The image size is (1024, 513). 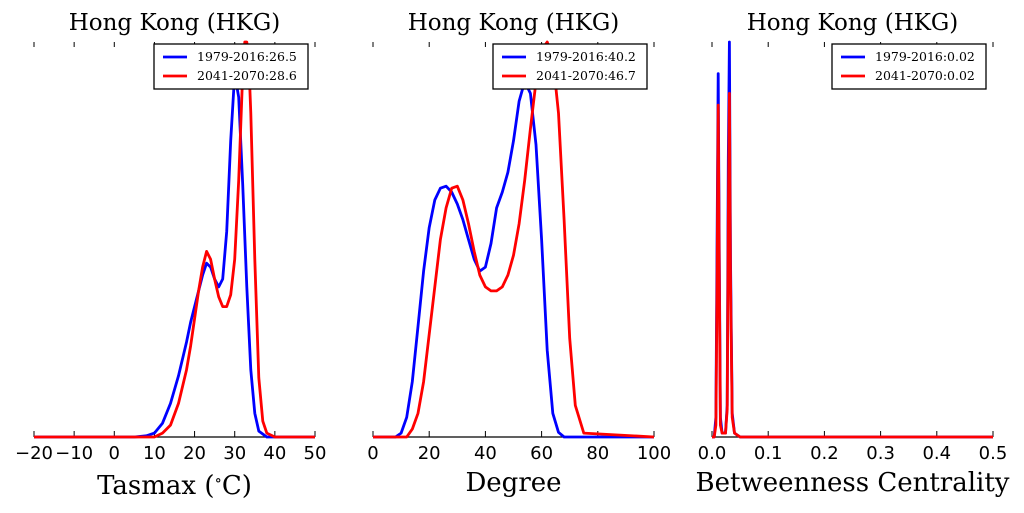 What do you see at coordinates (174, 486) in the screenshot?
I see `x-axis-label: Tasmax (∘C)` at bounding box center [174, 486].